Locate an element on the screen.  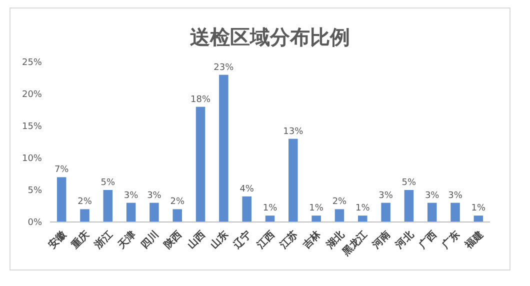
x-tick-label: 重庆 is located at coordinates (80, 240).